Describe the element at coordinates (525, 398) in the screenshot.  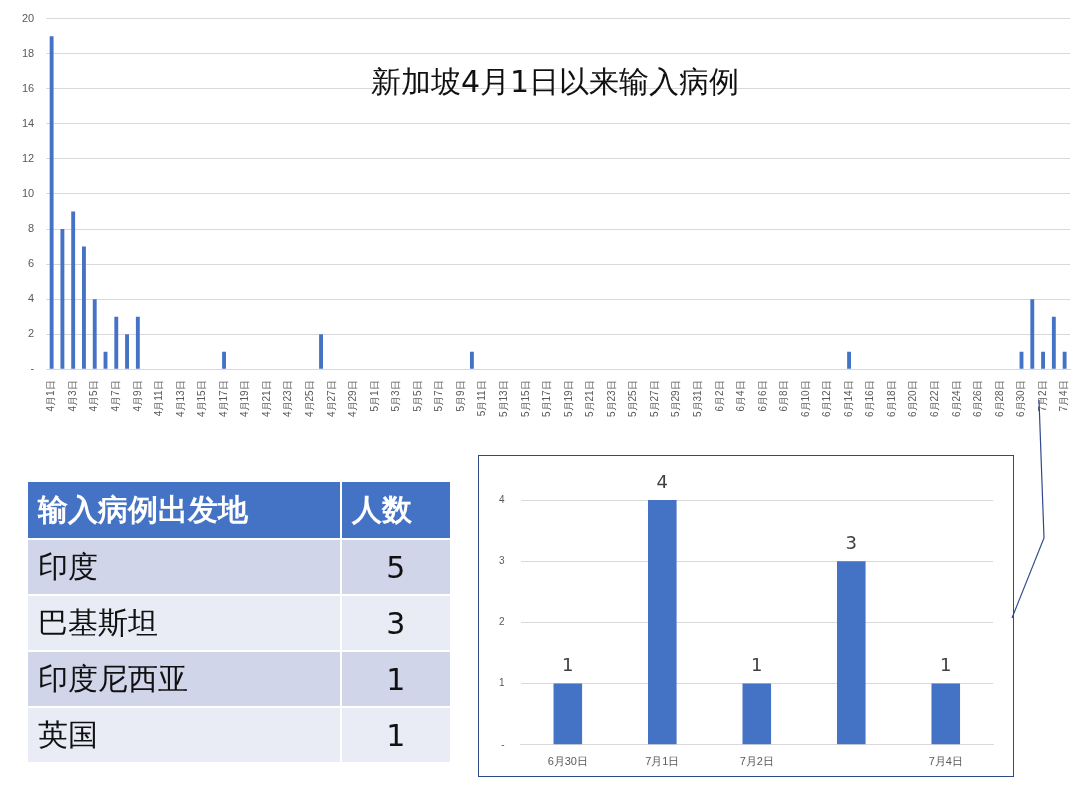
I see `x-tick-label: 5月15日` at that location.